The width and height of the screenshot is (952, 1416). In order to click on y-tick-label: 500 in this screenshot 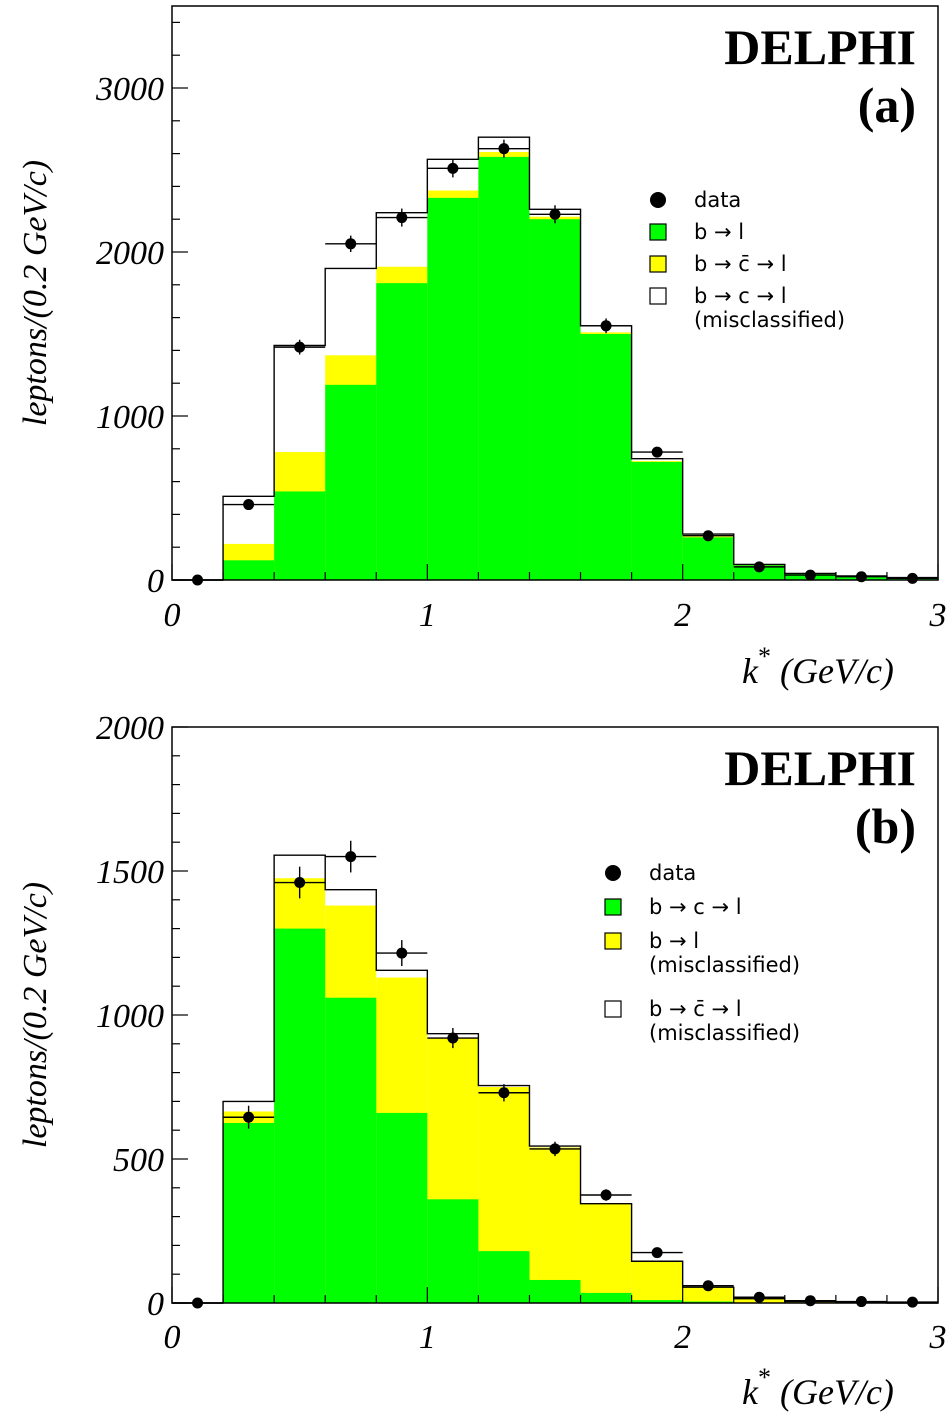, I will do `click(138, 1160)`.